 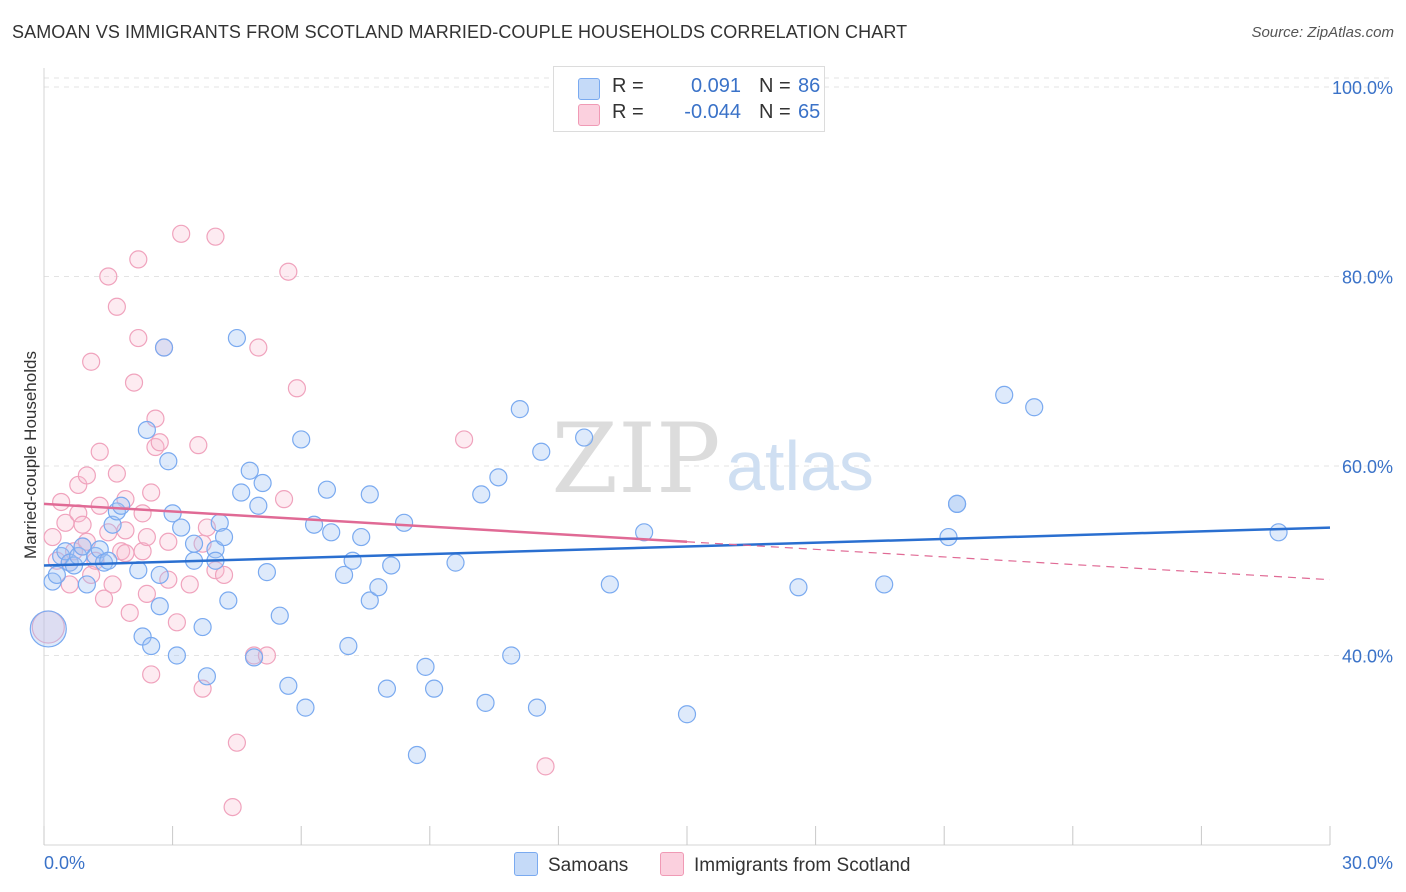 What do you see at coordinates (589, 89) in the screenshot?
I see `samoans-swatch` at bounding box center [589, 89].